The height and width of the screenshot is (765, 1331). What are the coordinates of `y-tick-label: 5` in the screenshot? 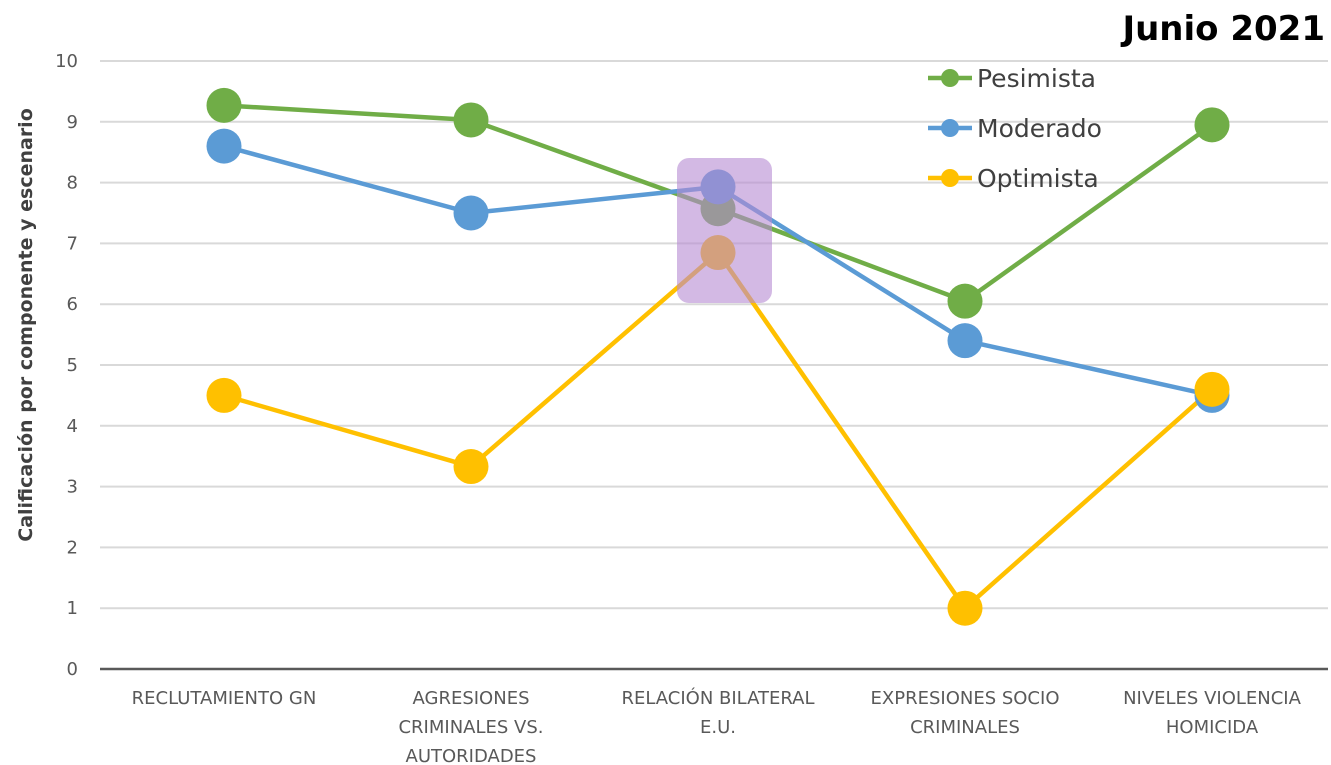 It's located at (72, 365).